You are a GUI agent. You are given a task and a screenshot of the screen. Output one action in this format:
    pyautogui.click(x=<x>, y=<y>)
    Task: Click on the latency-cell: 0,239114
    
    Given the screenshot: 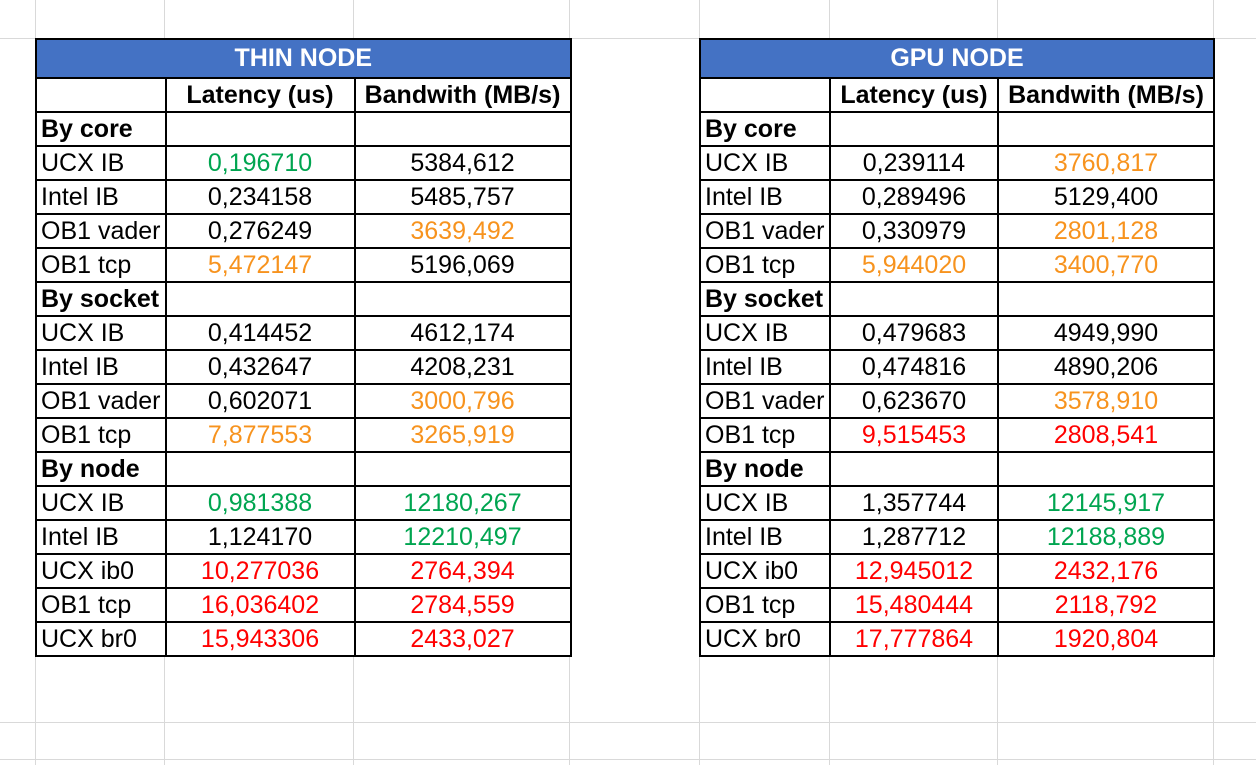 What is the action you would take?
    pyautogui.click(x=914, y=163)
    